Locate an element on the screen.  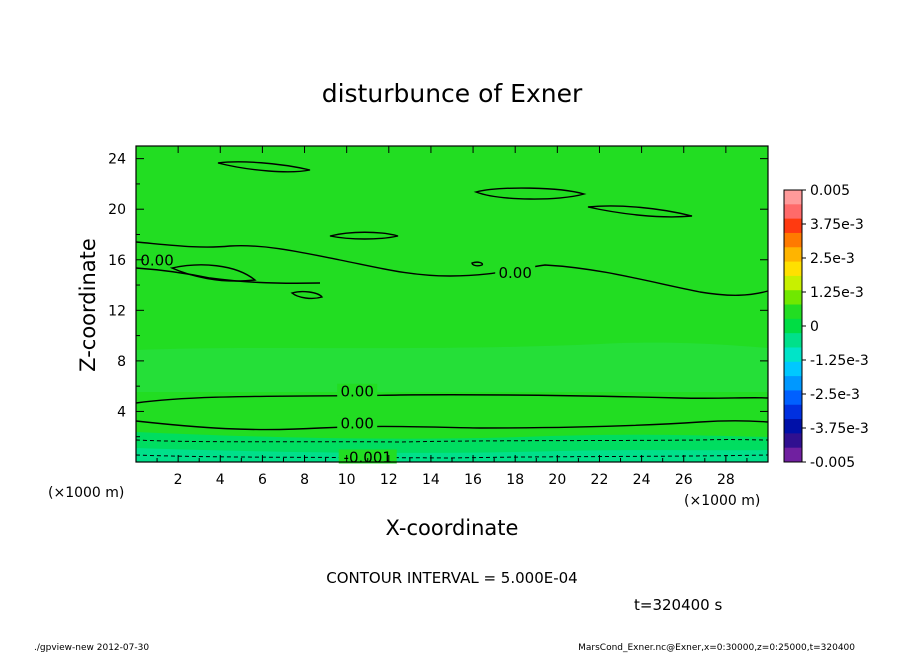
colorbar-label: 3.75e-3 is located at coordinates (837, 225).